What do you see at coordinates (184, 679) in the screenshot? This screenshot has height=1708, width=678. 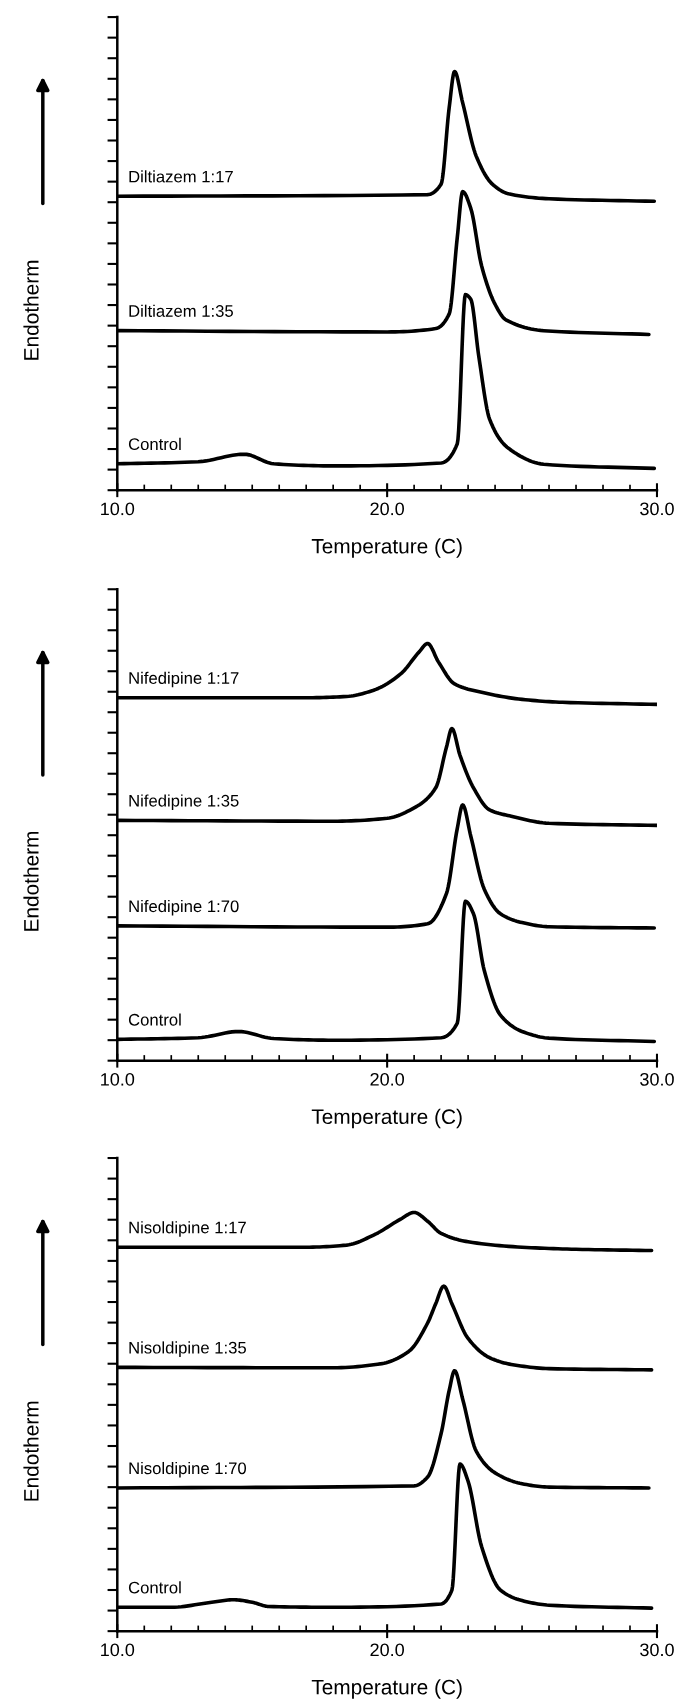 I see `legend-label: Nifedipine 1:17` at bounding box center [184, 679].